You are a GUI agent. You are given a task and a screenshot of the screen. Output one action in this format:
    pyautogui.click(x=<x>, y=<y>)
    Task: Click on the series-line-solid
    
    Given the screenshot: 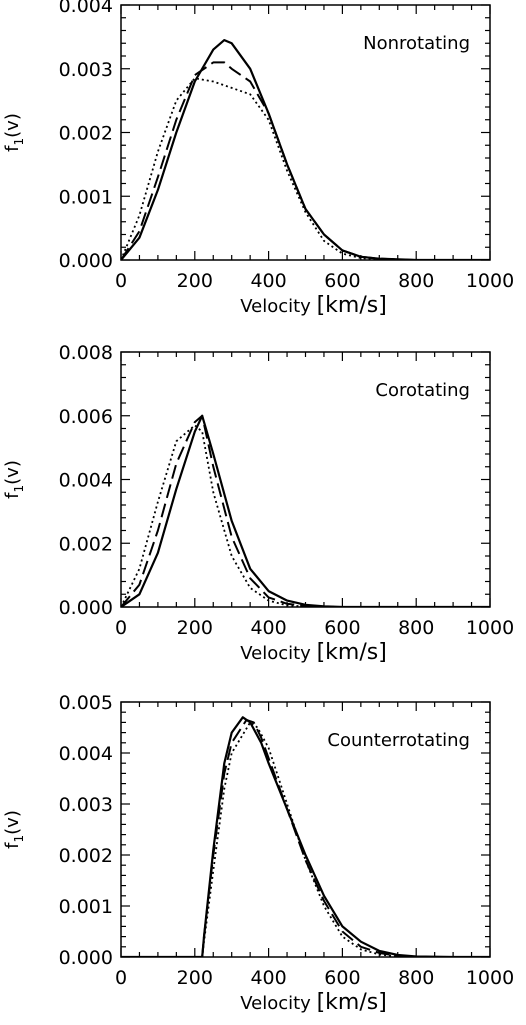 What is the action you would take?
    pyautogui.click(x=305, y=510)
    